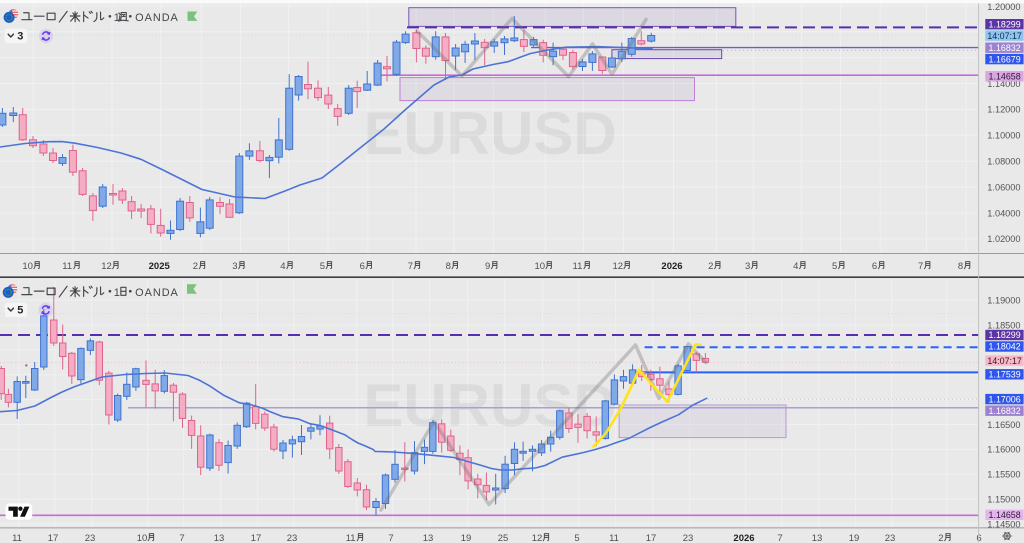 The height and width of the screenshot is (543, 1024). I want to click on svg-text: 9, so click(487, 266).